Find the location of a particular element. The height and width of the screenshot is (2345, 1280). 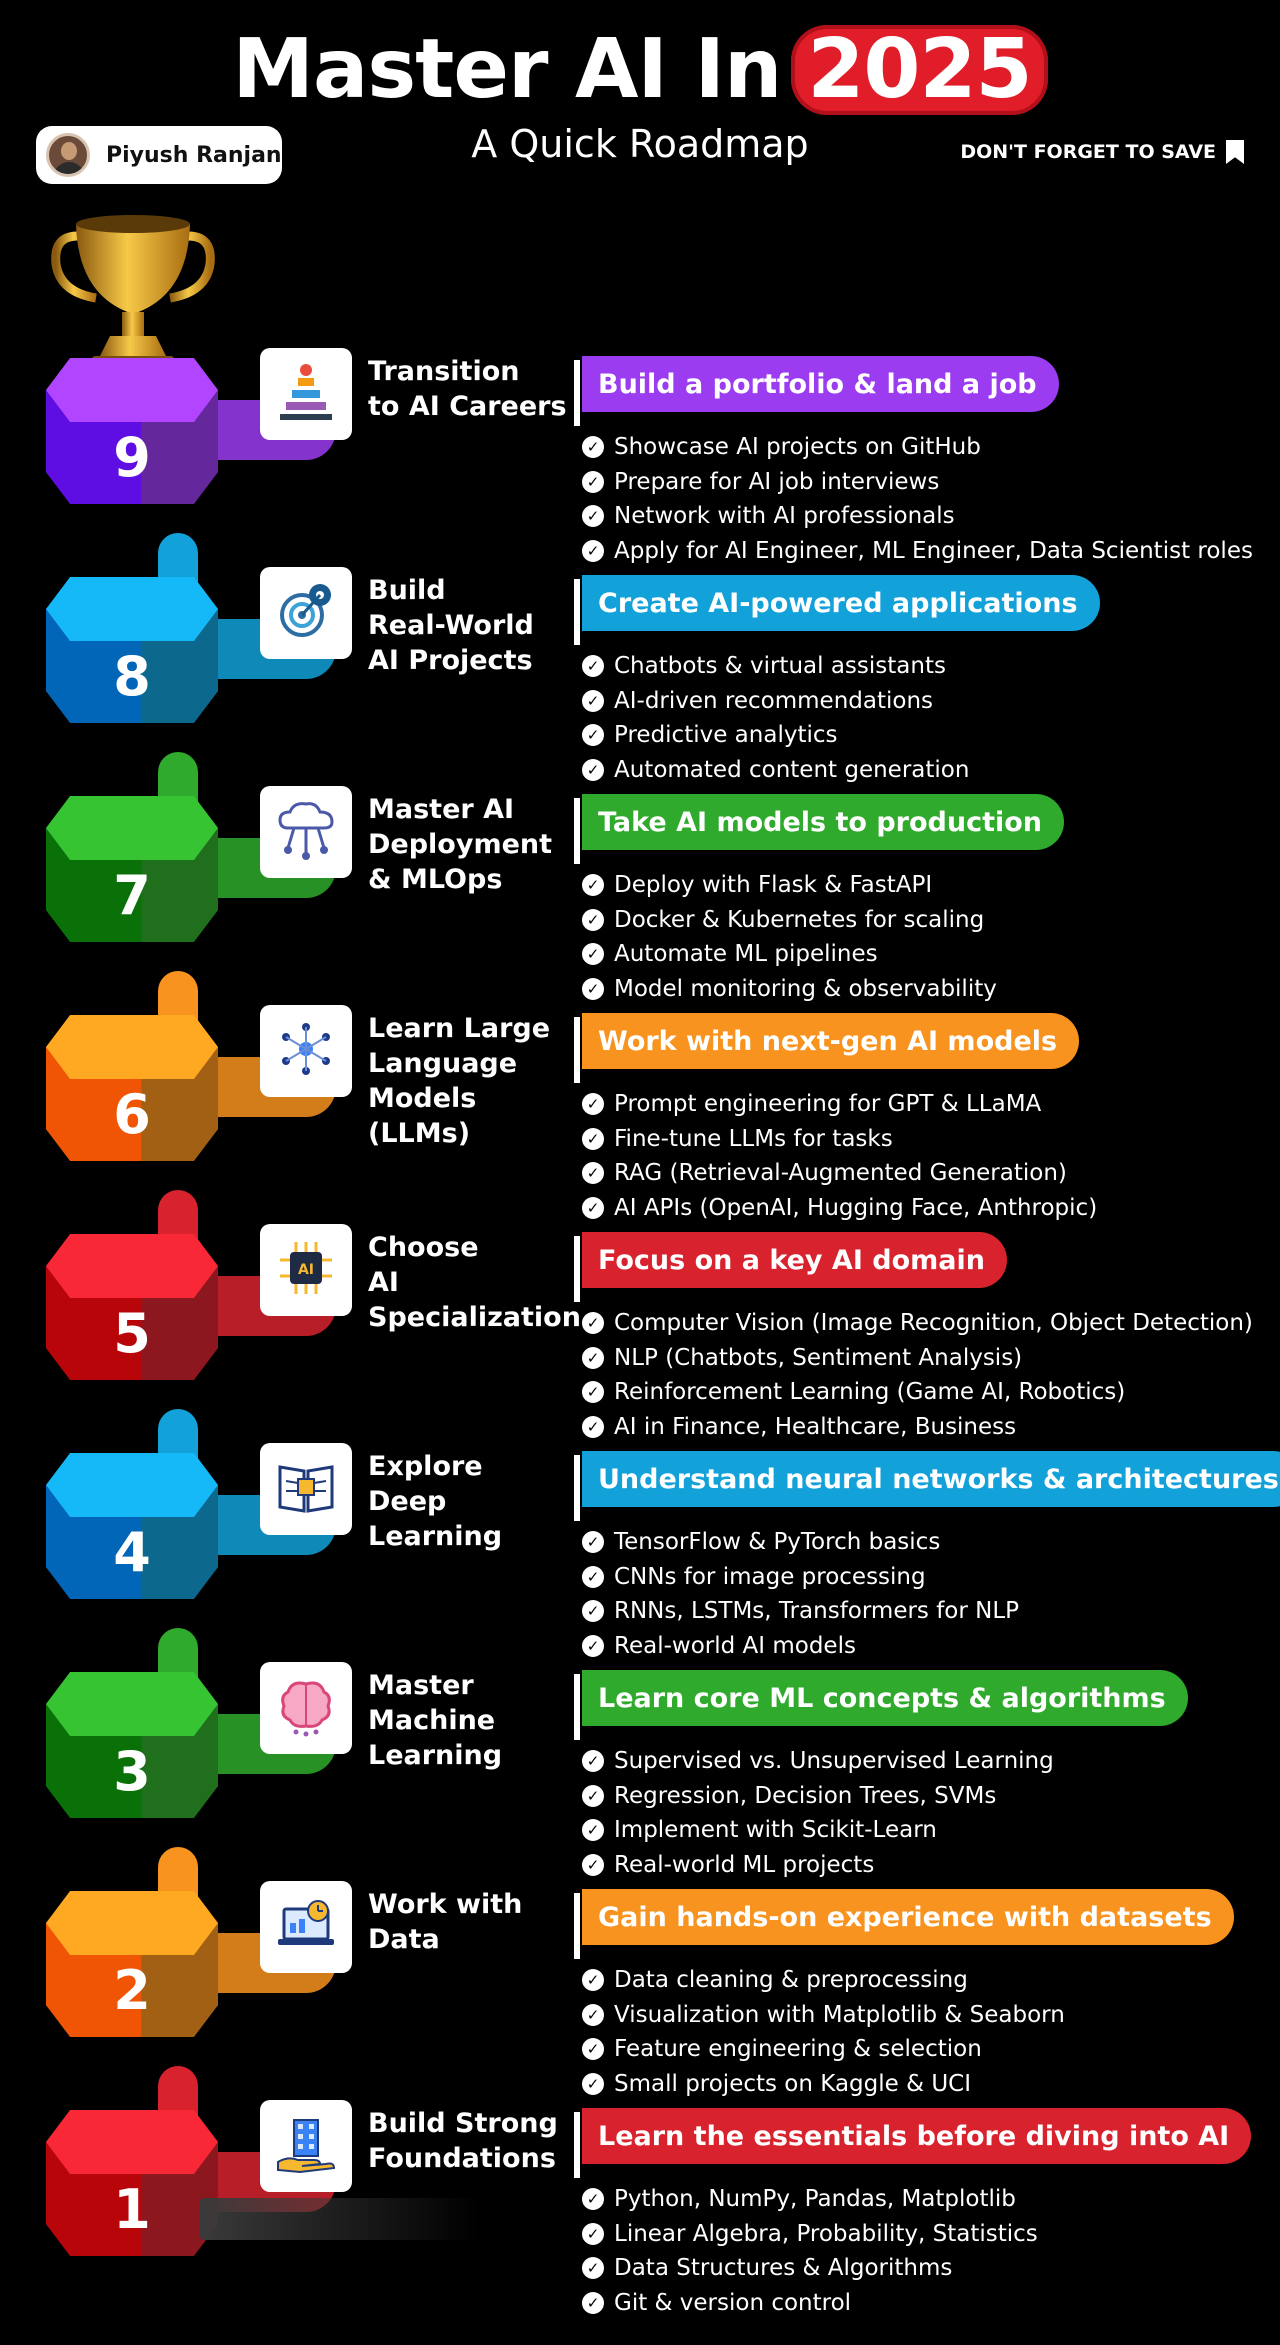

laptop-clock-icon is located at coordinates (306, 1927).